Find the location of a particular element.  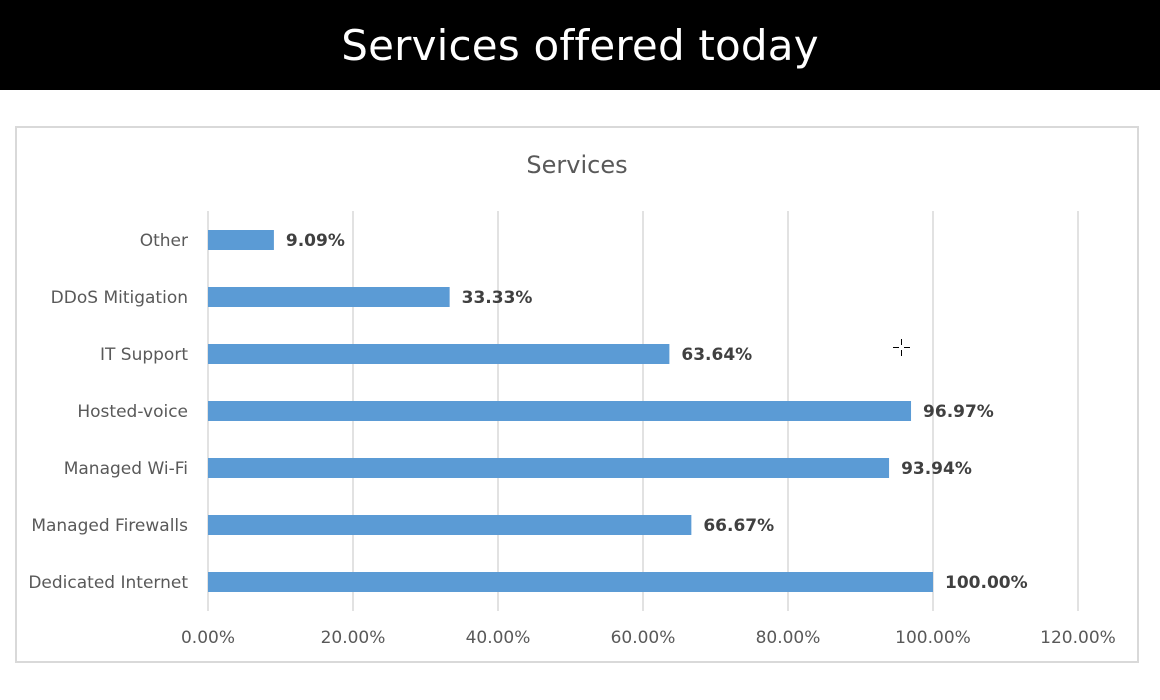

data-label: 33.33% is located at coordinates (497, 298).